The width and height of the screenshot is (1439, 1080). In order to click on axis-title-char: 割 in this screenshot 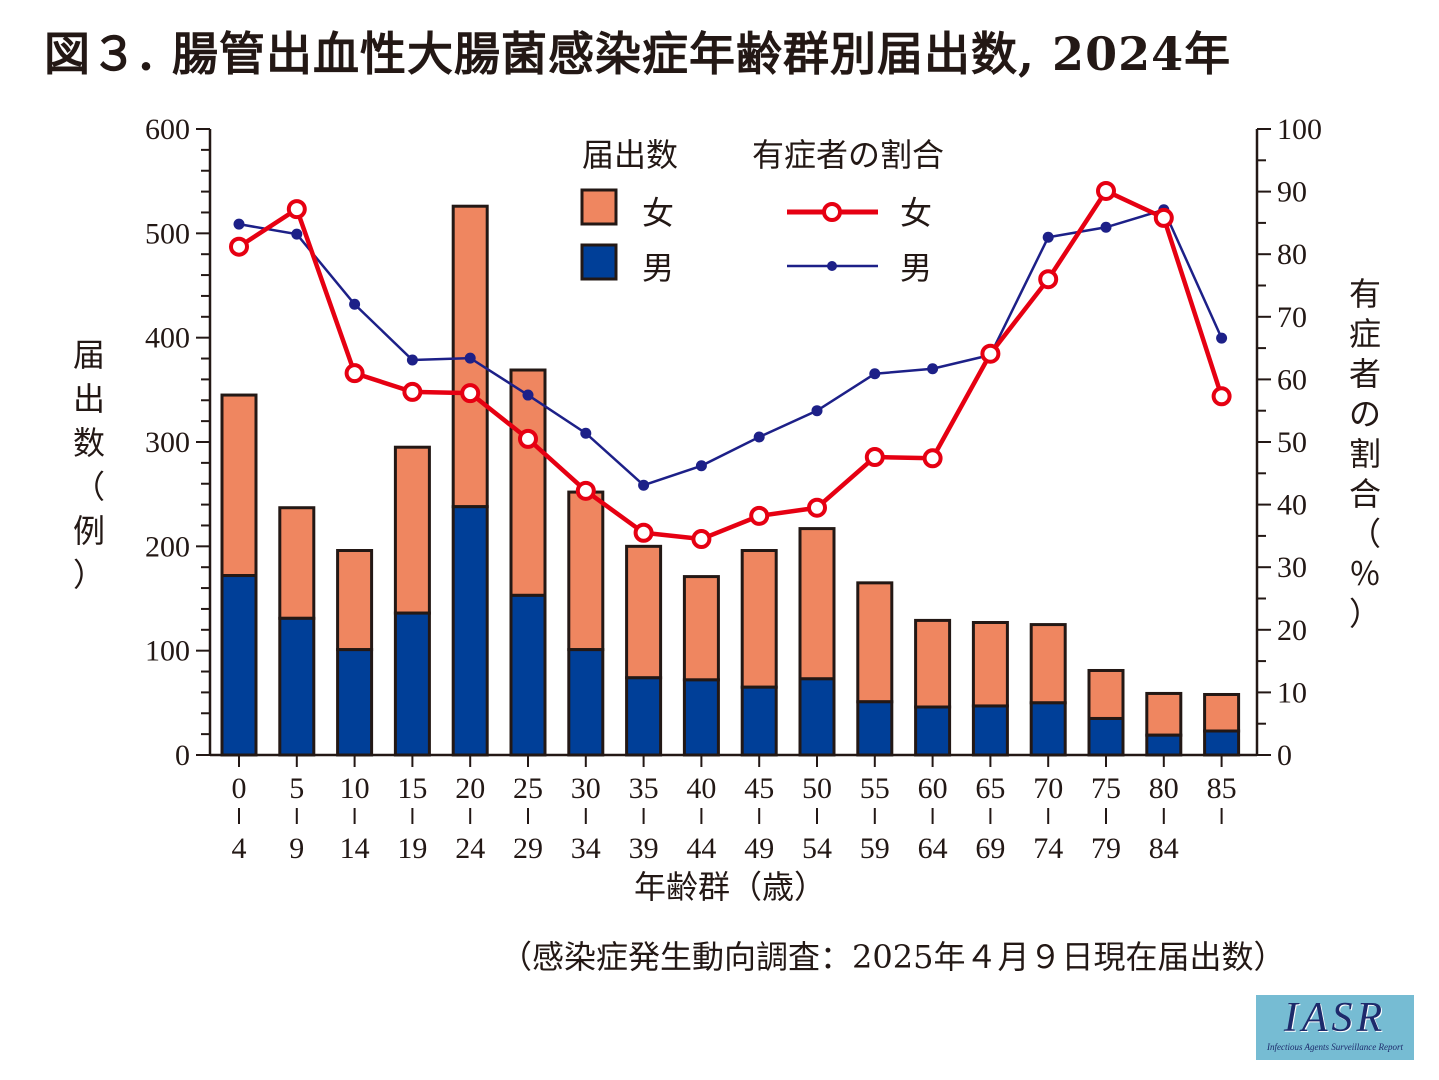, I will do `click(1365, 454)`.